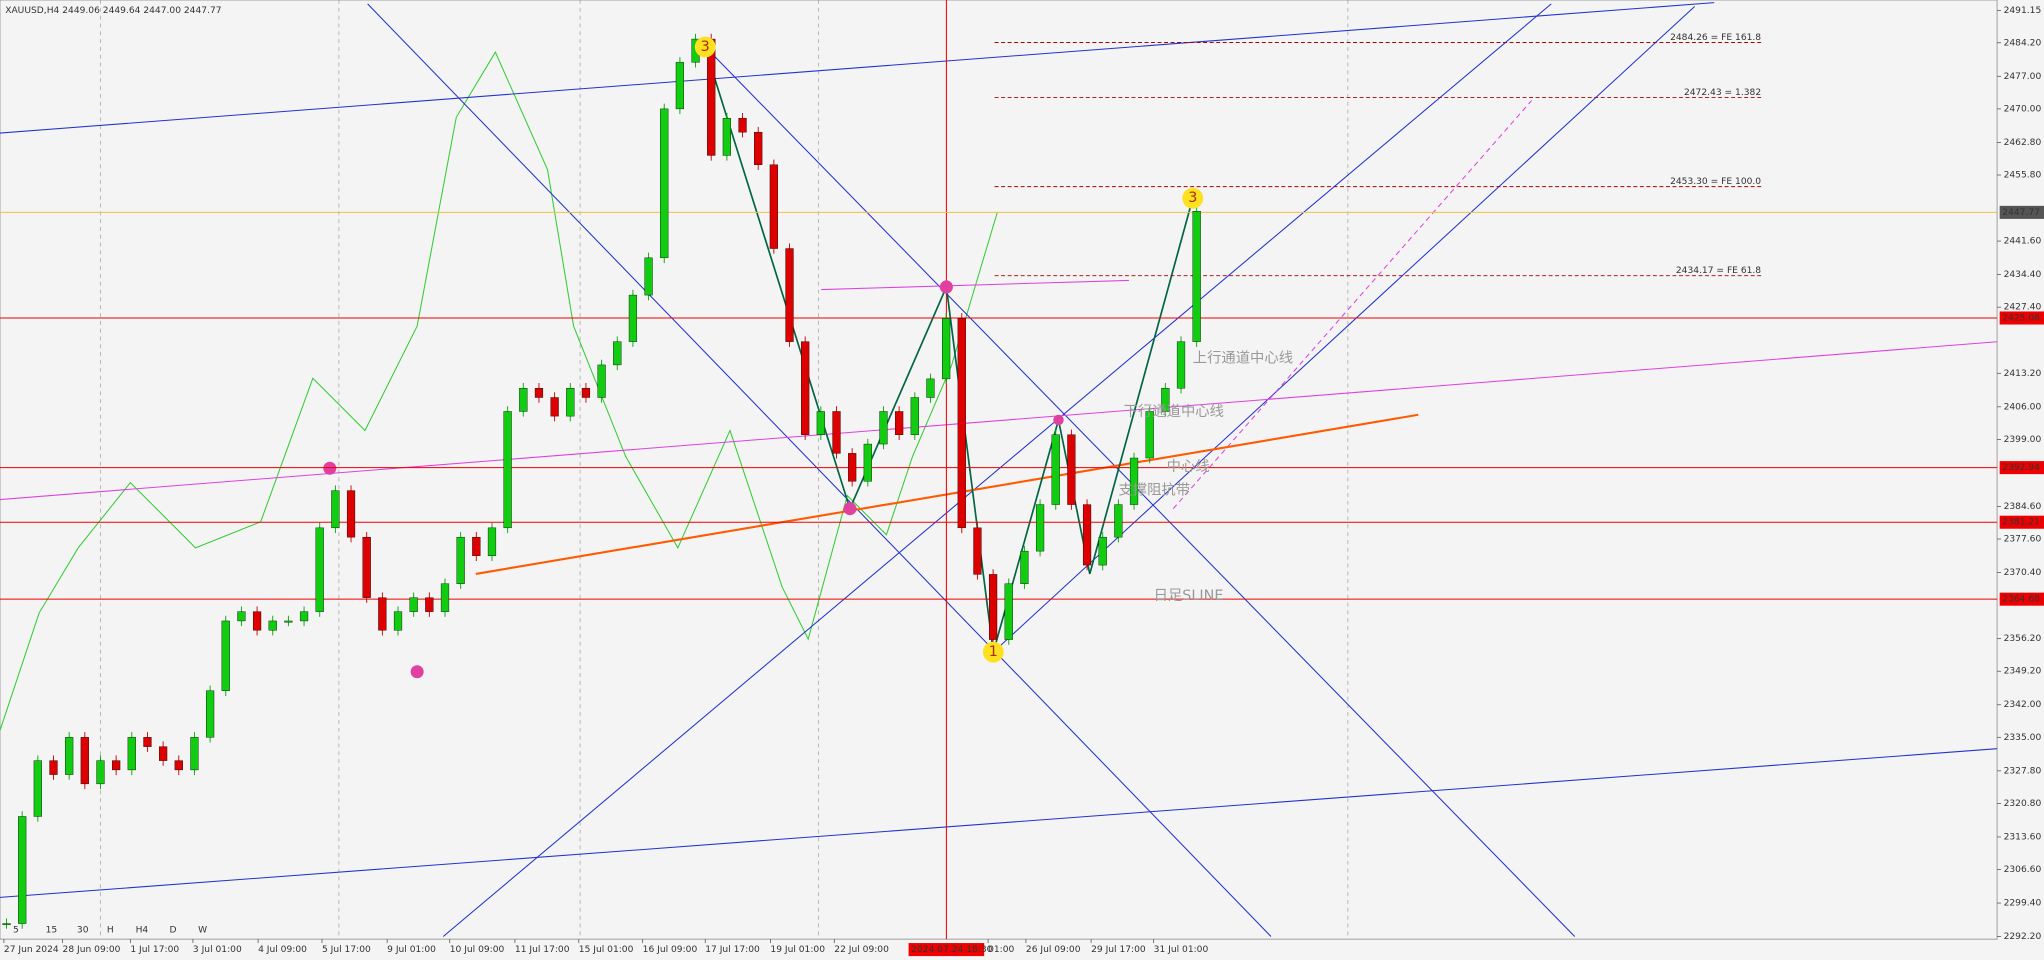 The width and height of the screenshot is (2044, 960). Describe the element at coordinates (1192, 198) in the screenshot. I see `wave-label: 3` at that location.